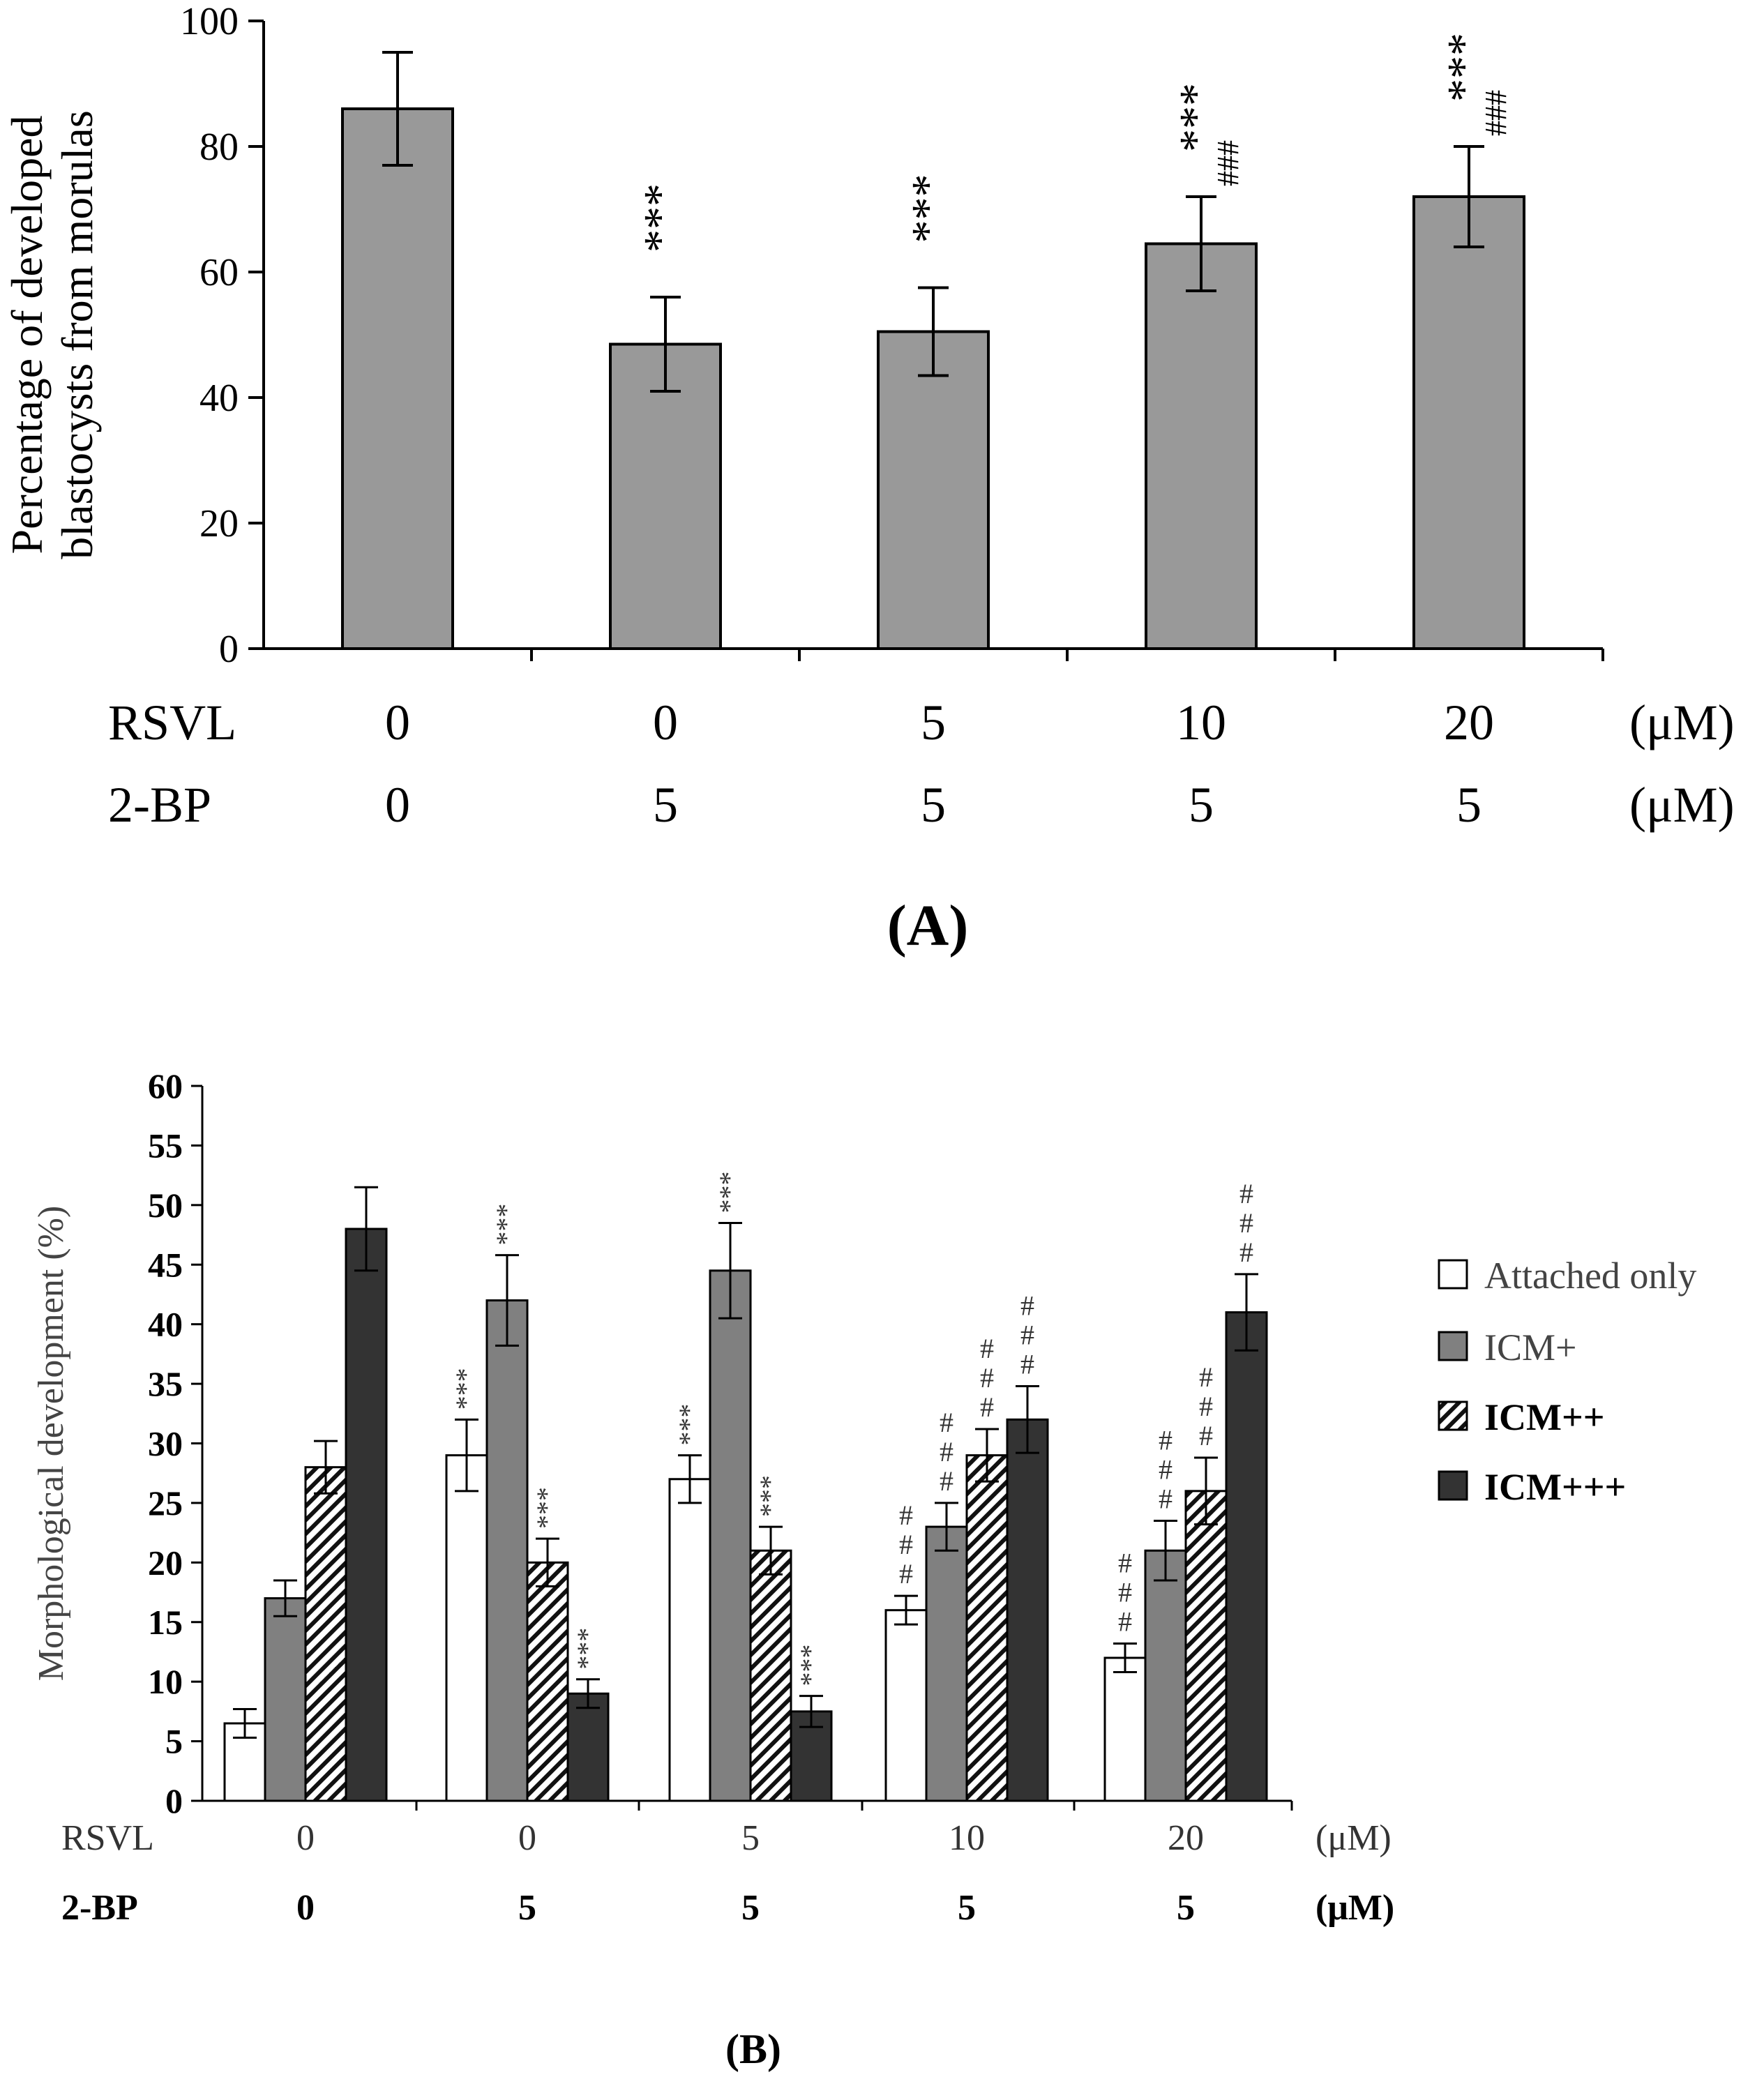  Describe the element at coordinates (165, 1146) in the screenshot. I see `y-tick-label: 55` at that location.